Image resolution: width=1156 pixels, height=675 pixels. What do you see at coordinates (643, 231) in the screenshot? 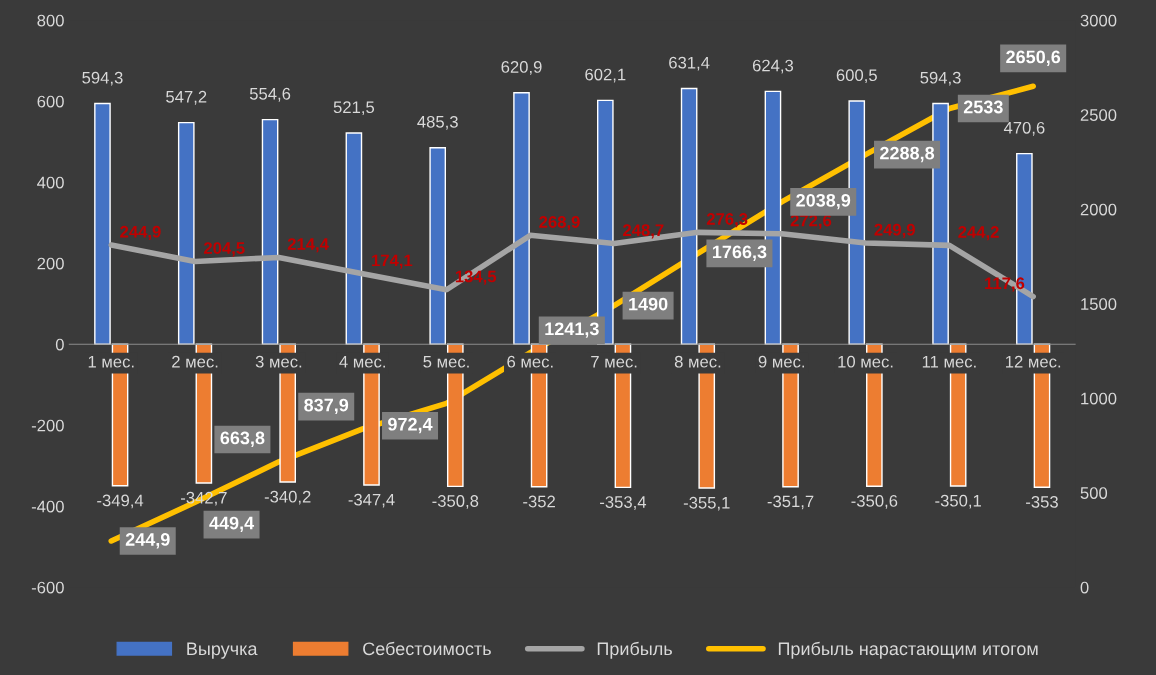
I see `data-label: 248,7` at bounding box center [643, 231].